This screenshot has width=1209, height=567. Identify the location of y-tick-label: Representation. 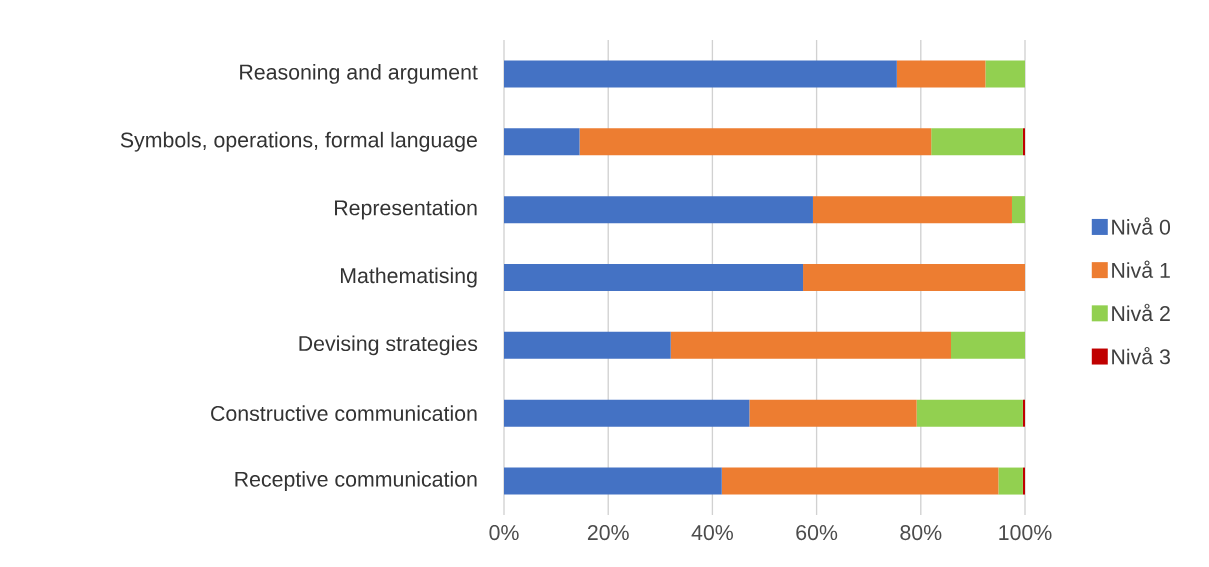
(406, 209).